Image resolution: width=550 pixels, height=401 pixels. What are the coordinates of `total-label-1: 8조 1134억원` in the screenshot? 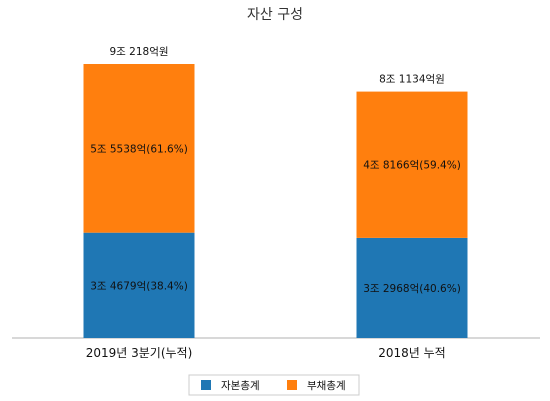 It's located at (412, 80).